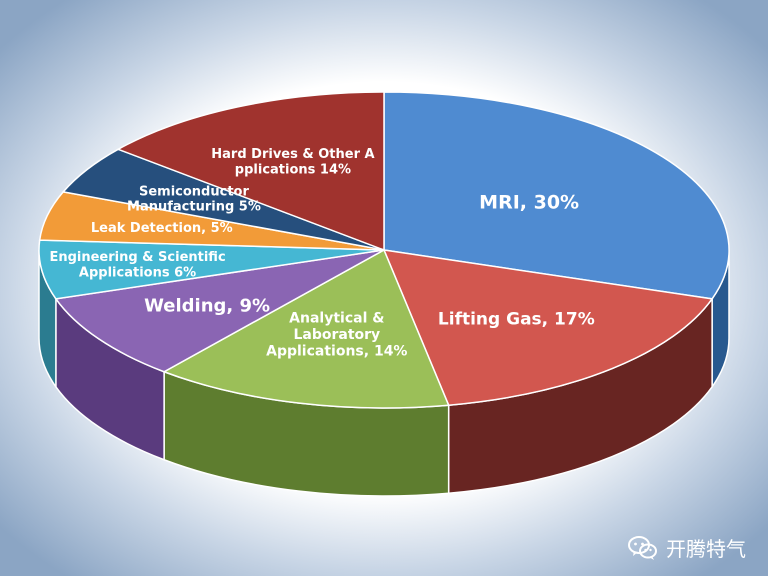 This screenshot has width=768, height=576. Describe the element at coordinates (642, 547) in the screenshot. I see `wechat-icon` at that location.